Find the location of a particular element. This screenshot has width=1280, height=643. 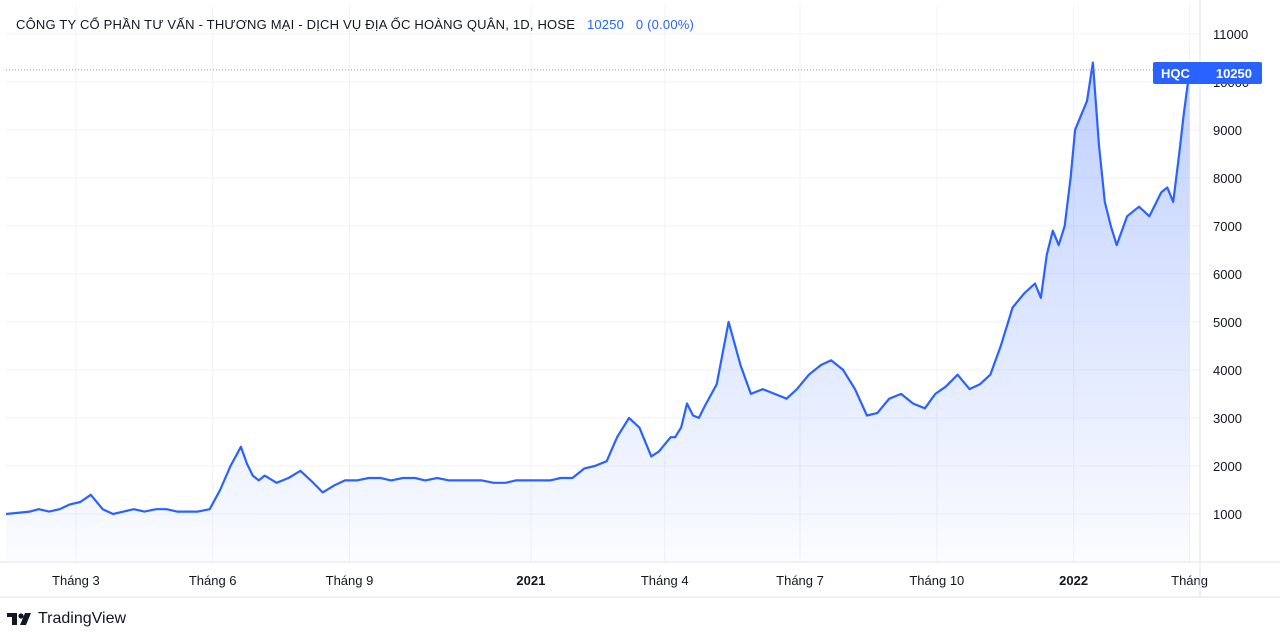

last-price: 10250 is located at coordinates (605, 24).